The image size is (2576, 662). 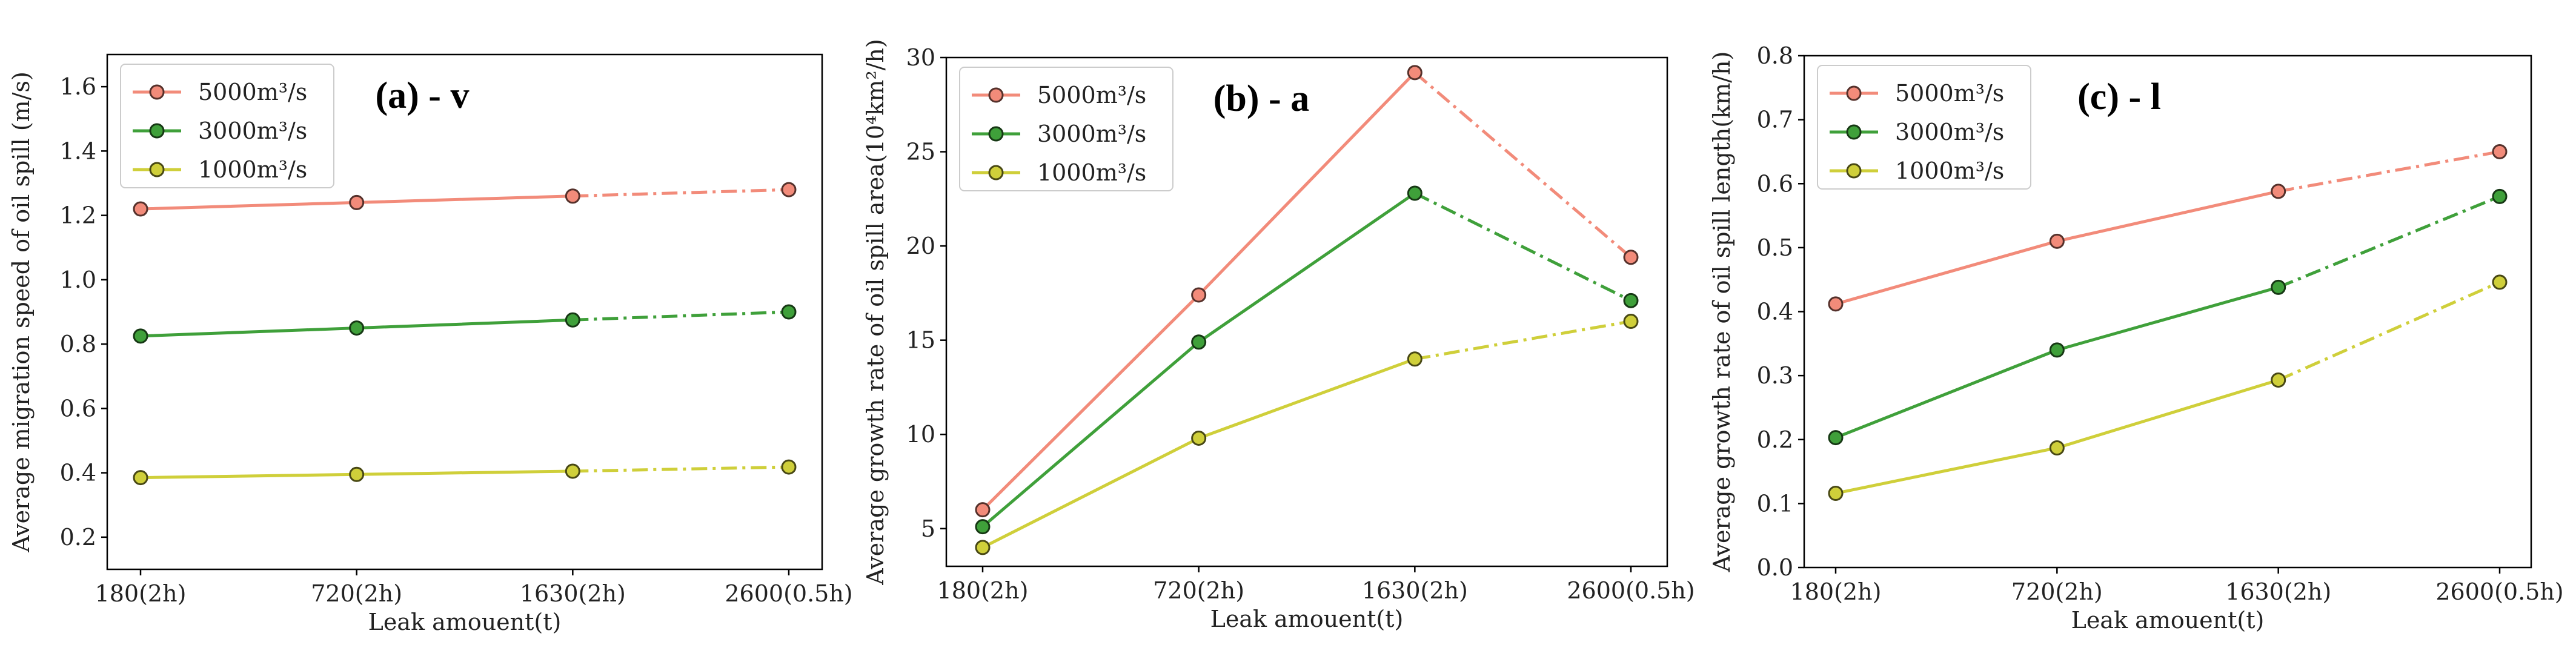 I want to click on legend-series-name: 5000, so click(x=1924, y=94).